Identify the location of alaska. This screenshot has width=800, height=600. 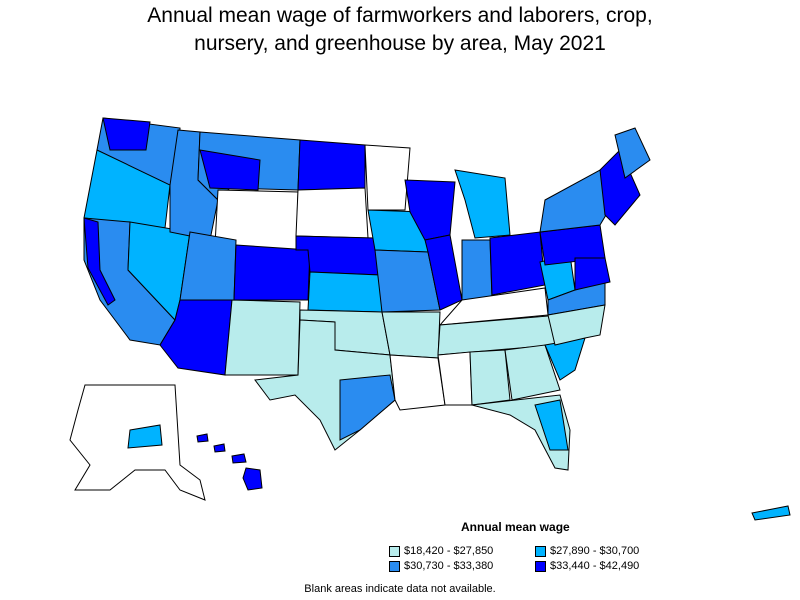
(137, 442).